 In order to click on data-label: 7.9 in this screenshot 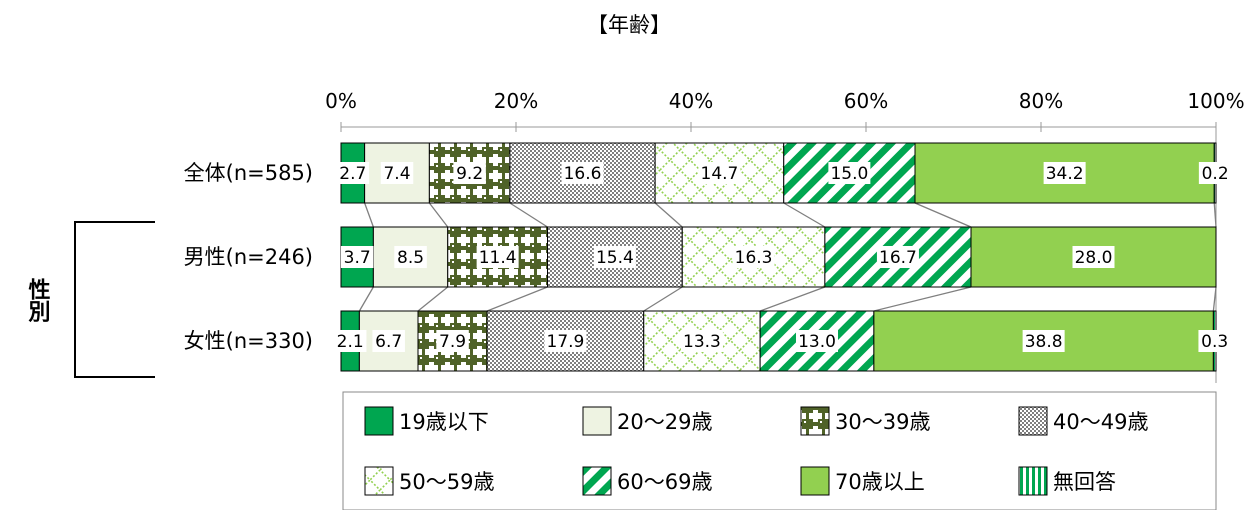, I will do `click(452, 342)`.